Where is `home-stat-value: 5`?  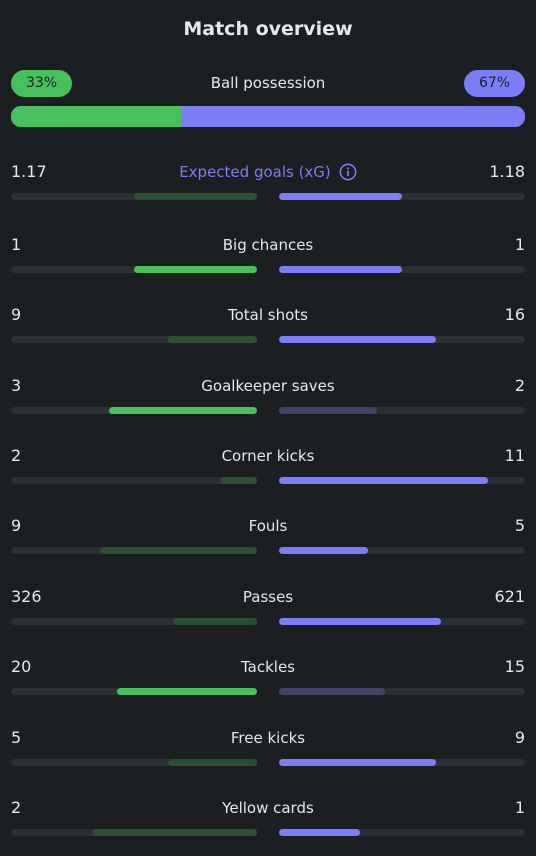 home-stat-value: 5 is located at coordinates (16, 737).